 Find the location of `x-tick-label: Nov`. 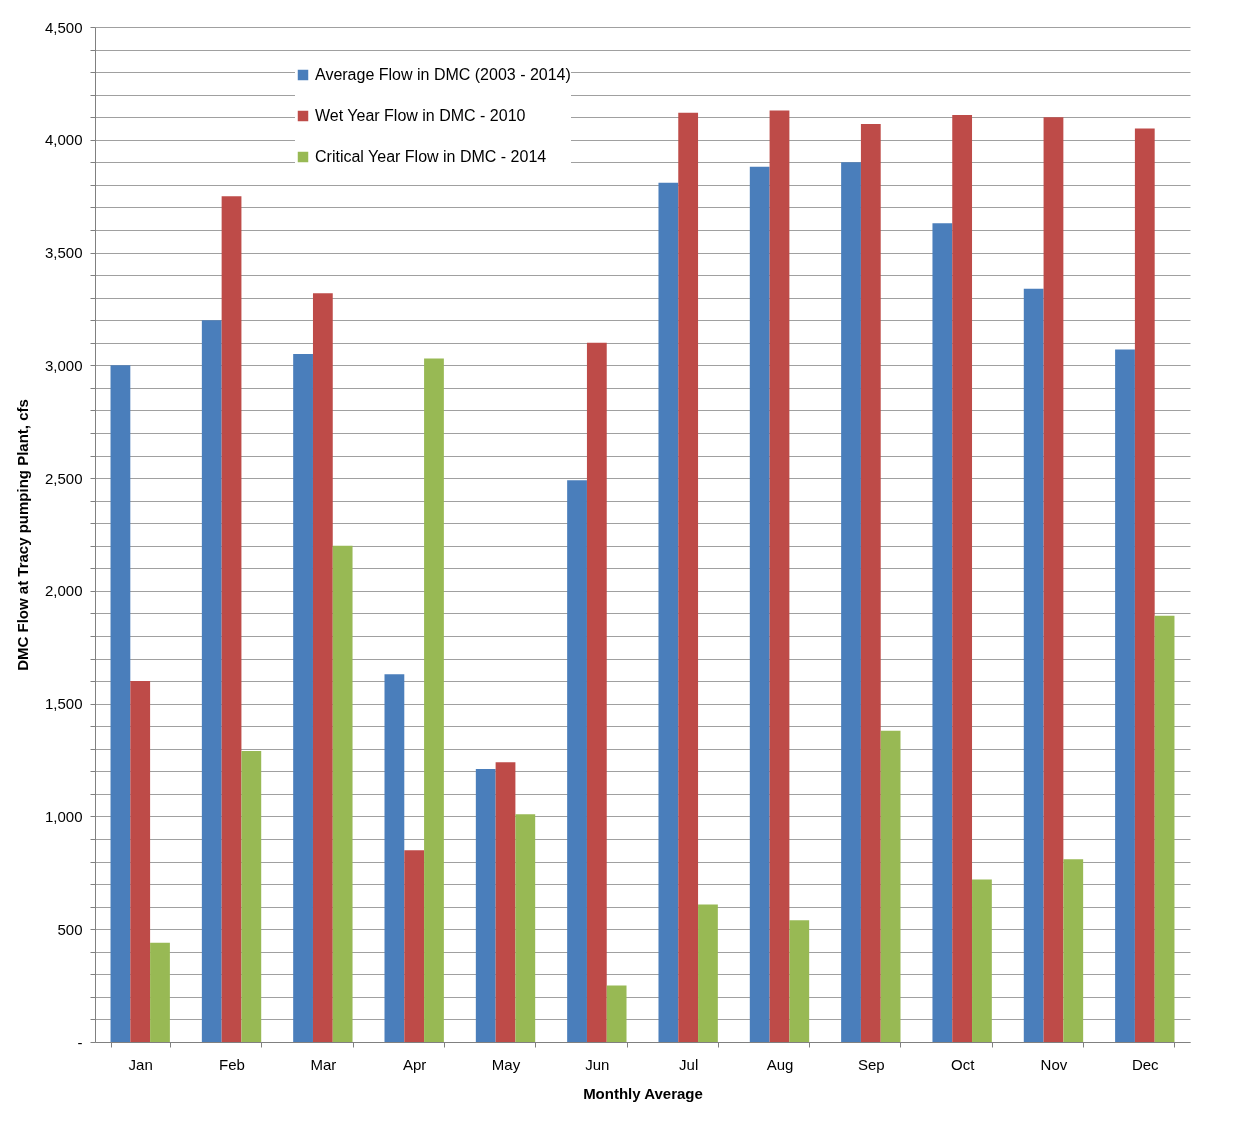

x-tick-label: Nov is located at coordinates (1054, 1064).